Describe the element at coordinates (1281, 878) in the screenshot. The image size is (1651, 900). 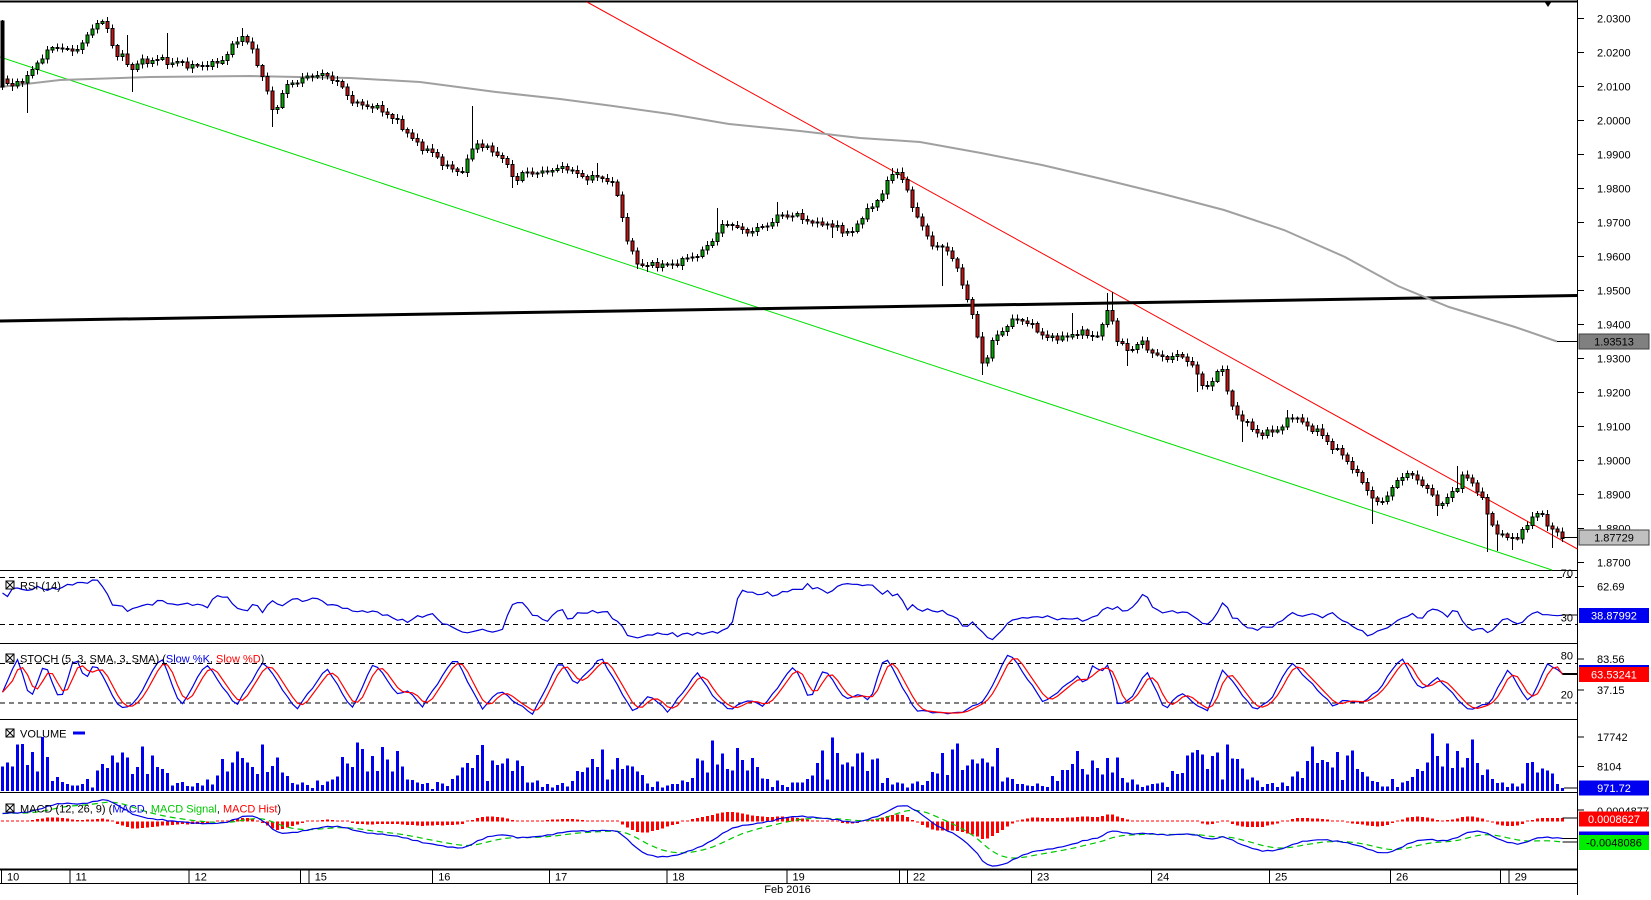
I see `svg-text: 25` at that location.